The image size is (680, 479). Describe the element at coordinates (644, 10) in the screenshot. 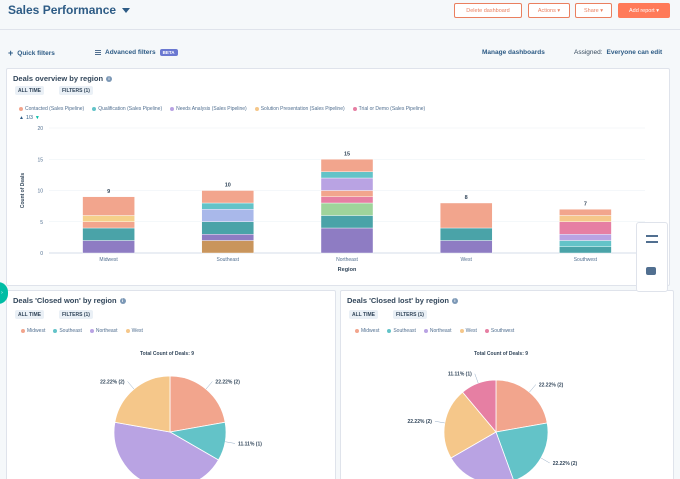

I see `add-report-button: Add report ▾` at that location.